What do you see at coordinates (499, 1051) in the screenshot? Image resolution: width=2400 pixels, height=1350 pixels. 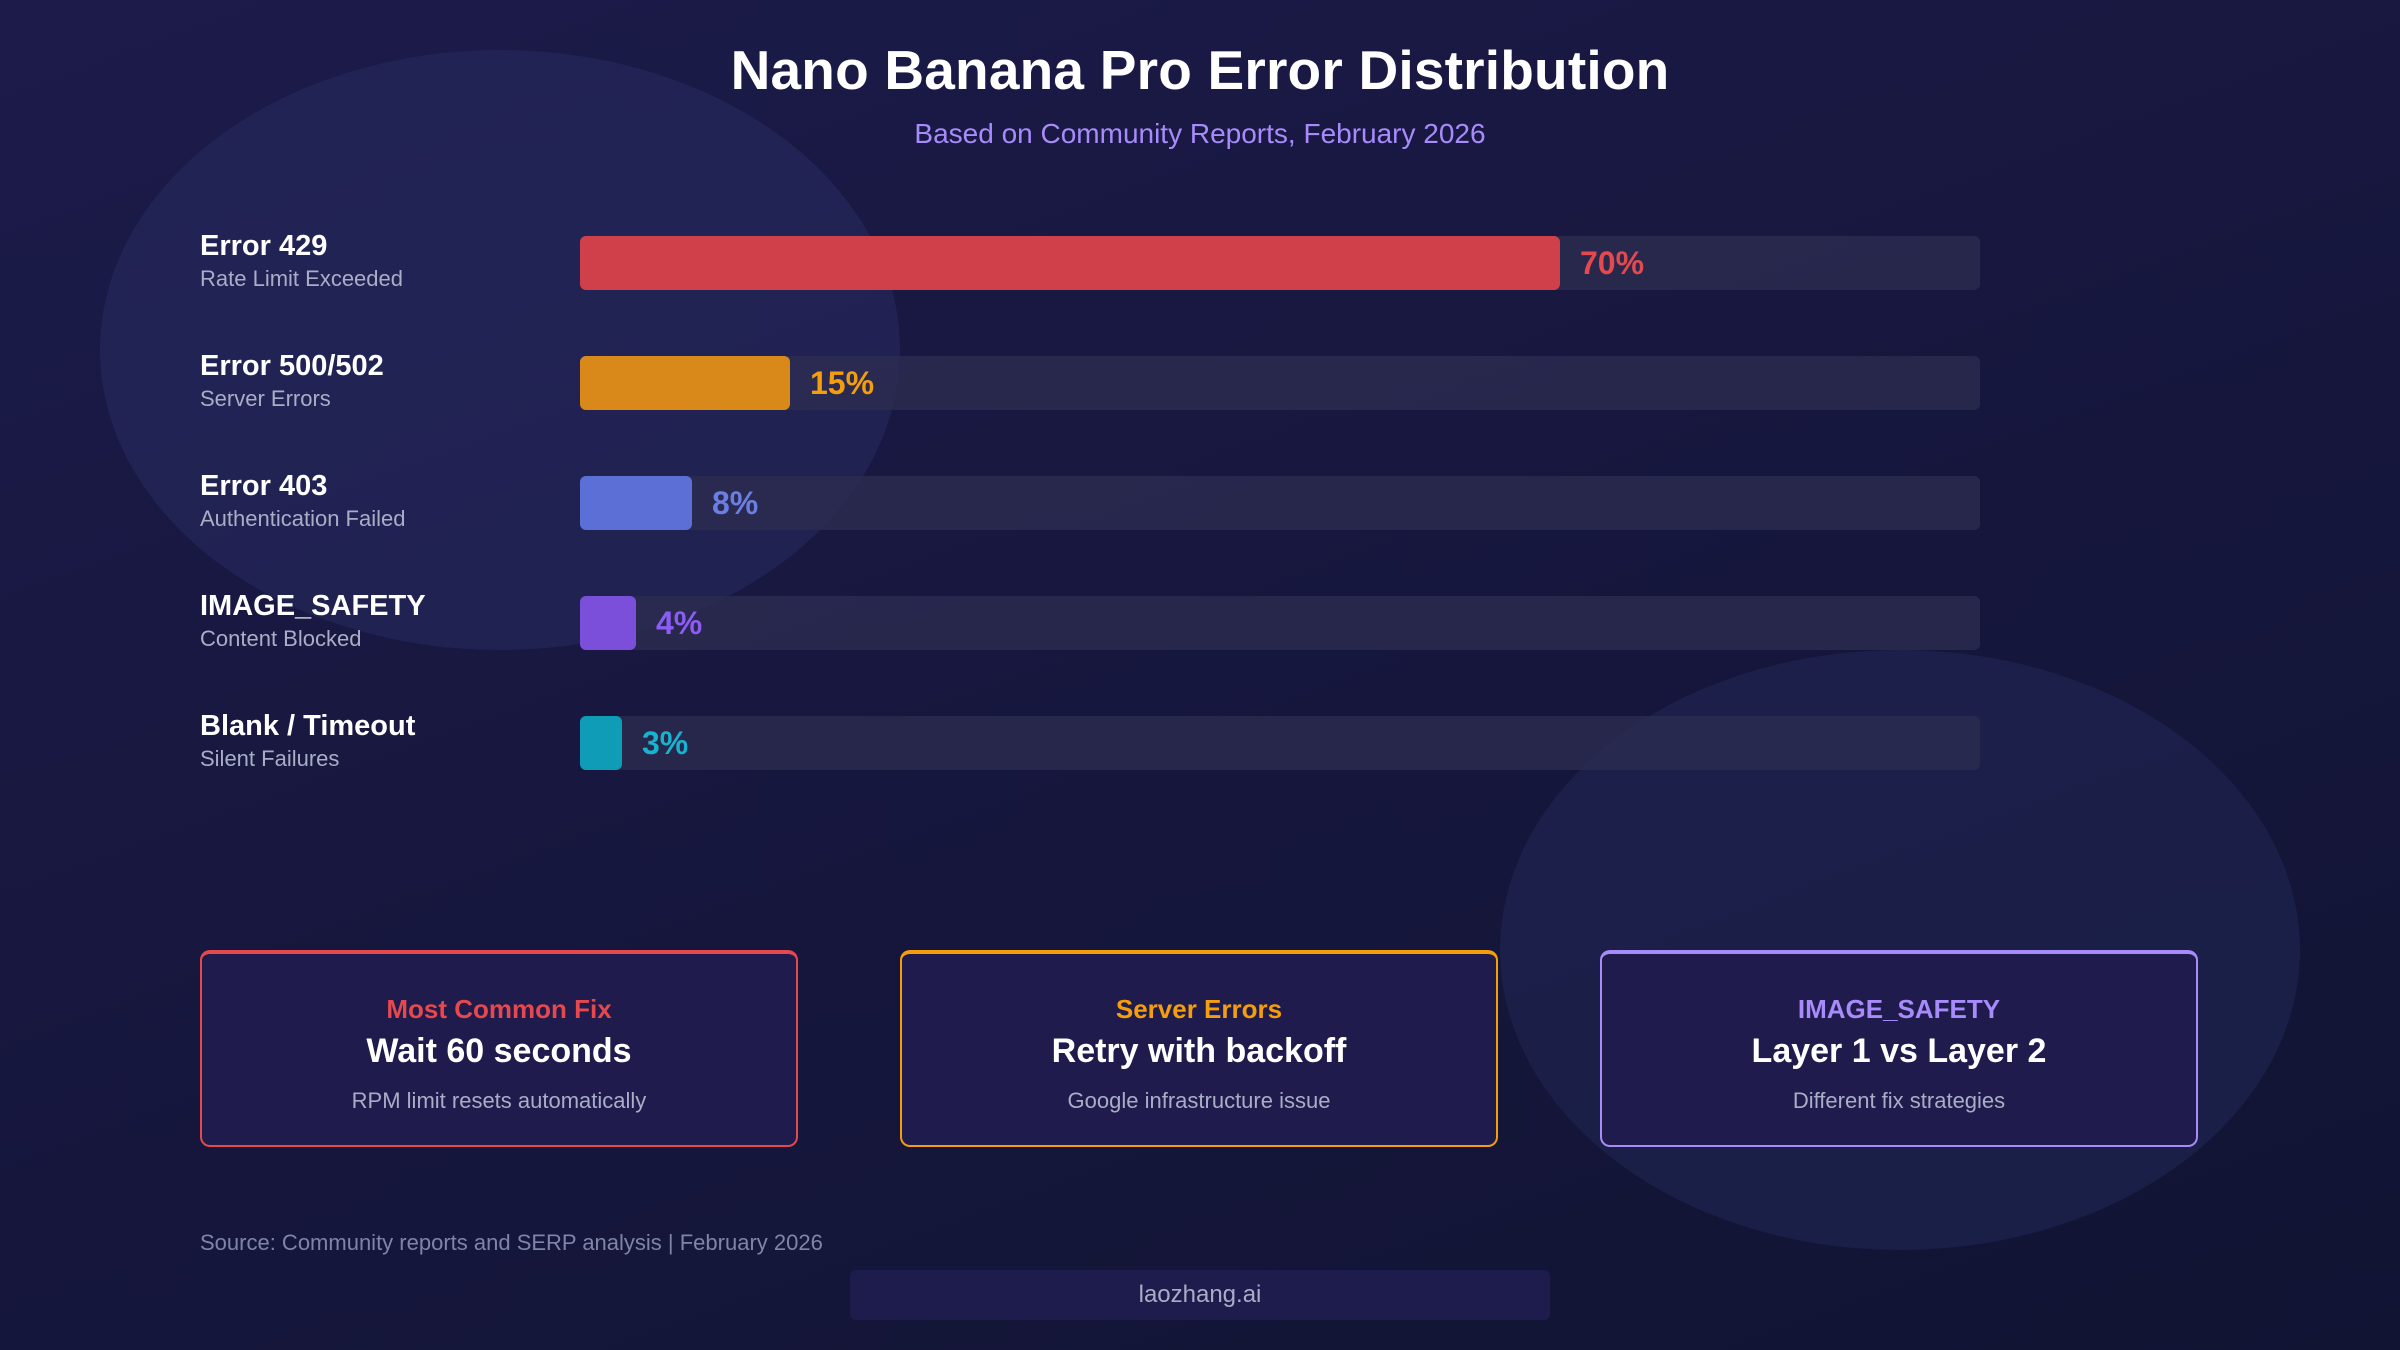 I see `card-main-text: Wait 60 seconds` at bounding box center [499, 1051].